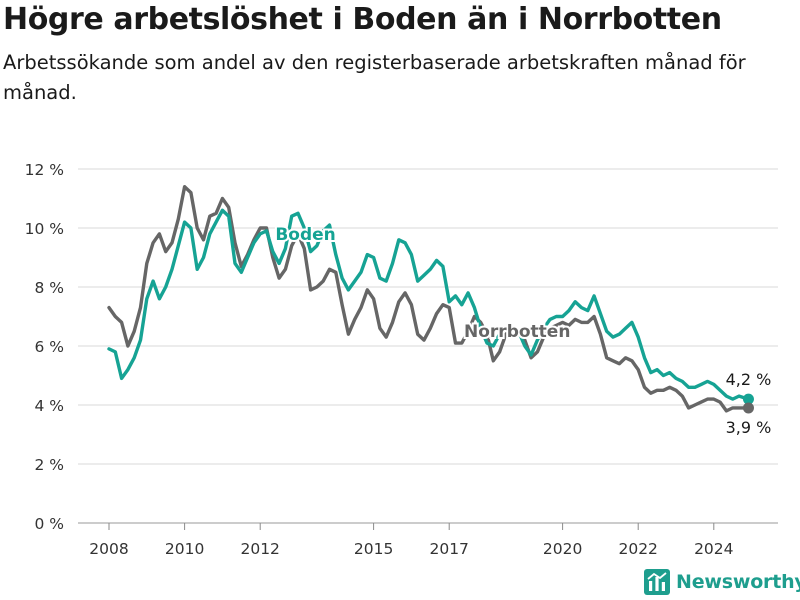  Describe the element at coordinates (448, 549) in the screenshot. I see `x-tick-label: 2017` at that location.